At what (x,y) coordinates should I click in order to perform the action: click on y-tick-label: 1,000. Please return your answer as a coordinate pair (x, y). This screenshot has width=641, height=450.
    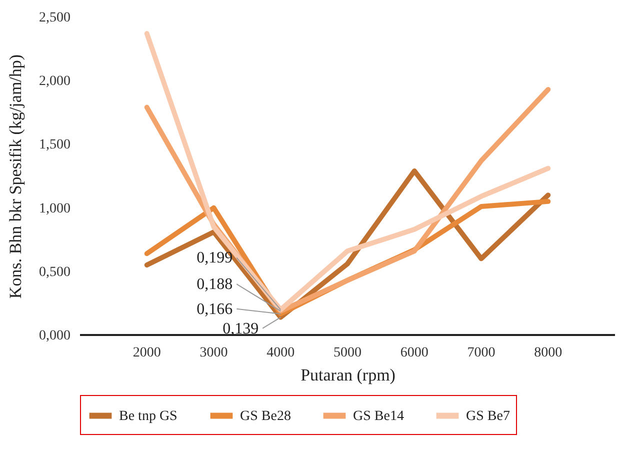
    Looking at the image, I should click on (54, 208).